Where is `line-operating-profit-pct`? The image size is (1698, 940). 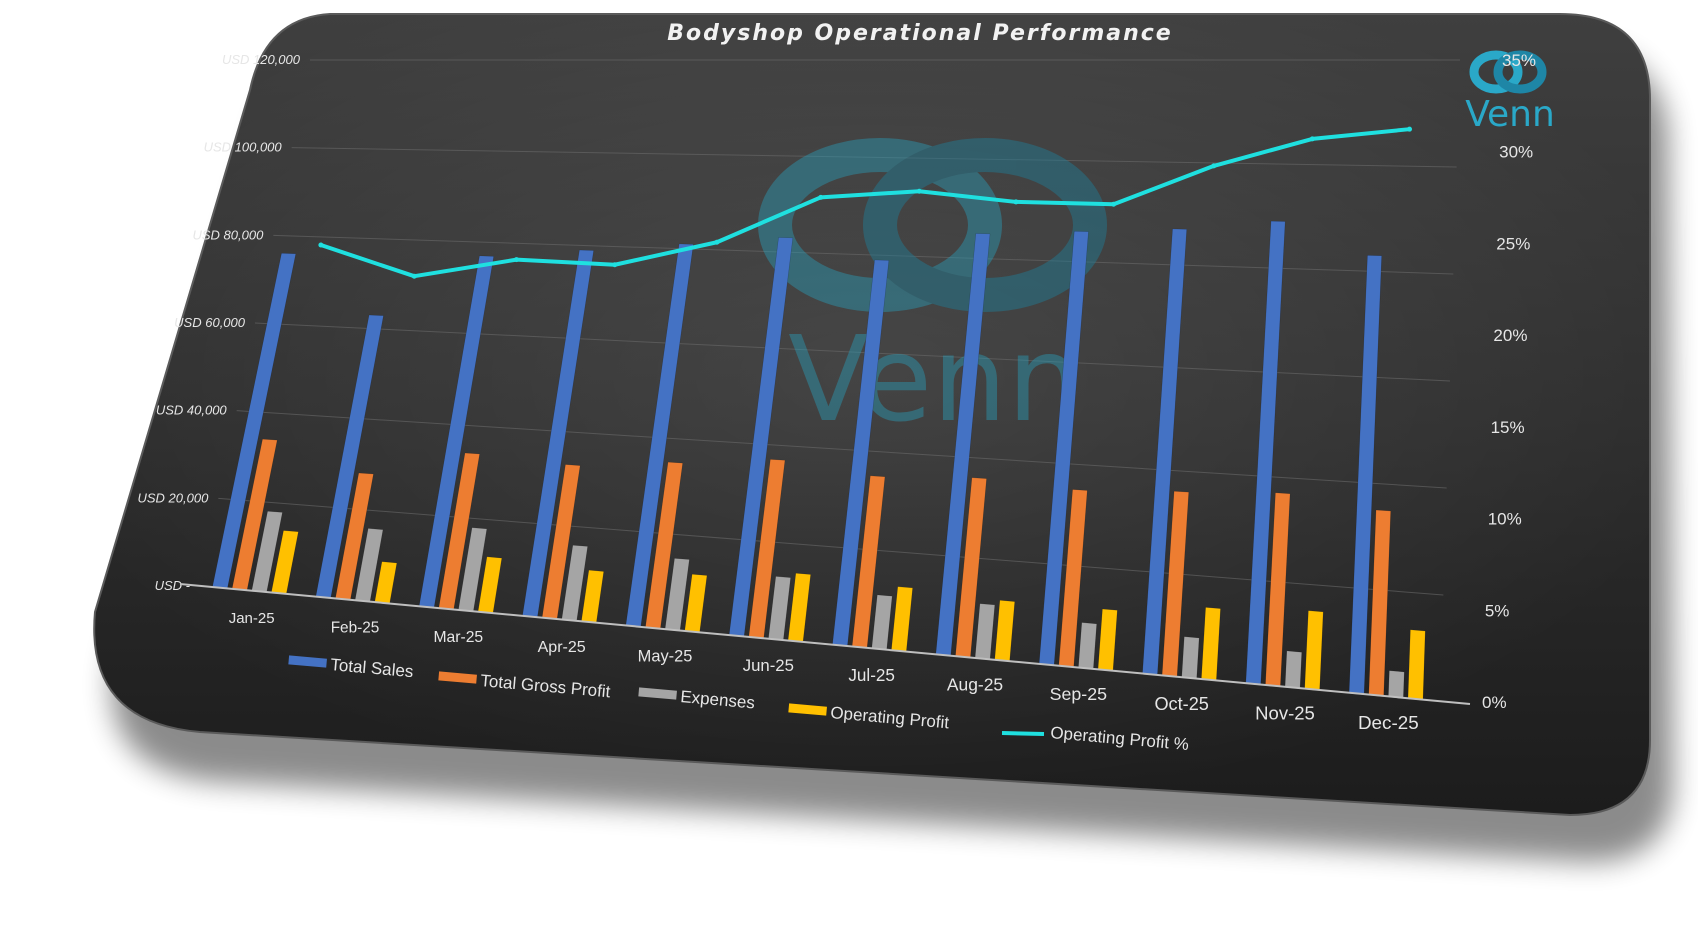 line-operating-profit-pct is located at coordinates (865, 203).